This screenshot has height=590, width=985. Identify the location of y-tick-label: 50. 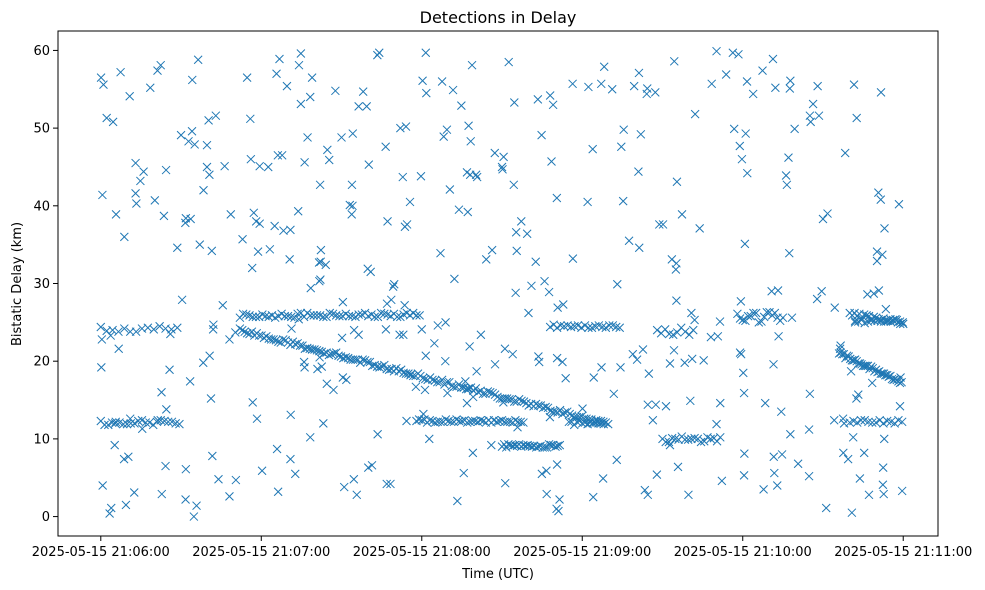
(41, 129).